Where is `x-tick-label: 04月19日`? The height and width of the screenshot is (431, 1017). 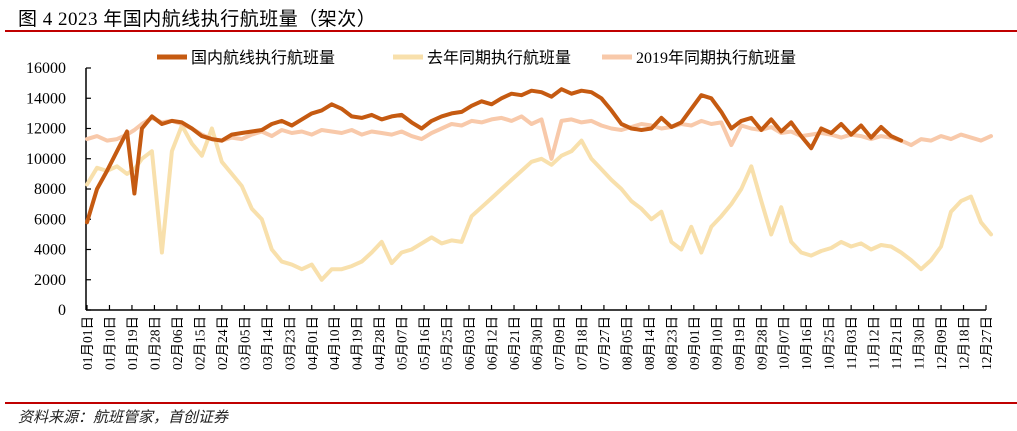
x-tick-label: 04月19日 is located at coordinates (357, 343).